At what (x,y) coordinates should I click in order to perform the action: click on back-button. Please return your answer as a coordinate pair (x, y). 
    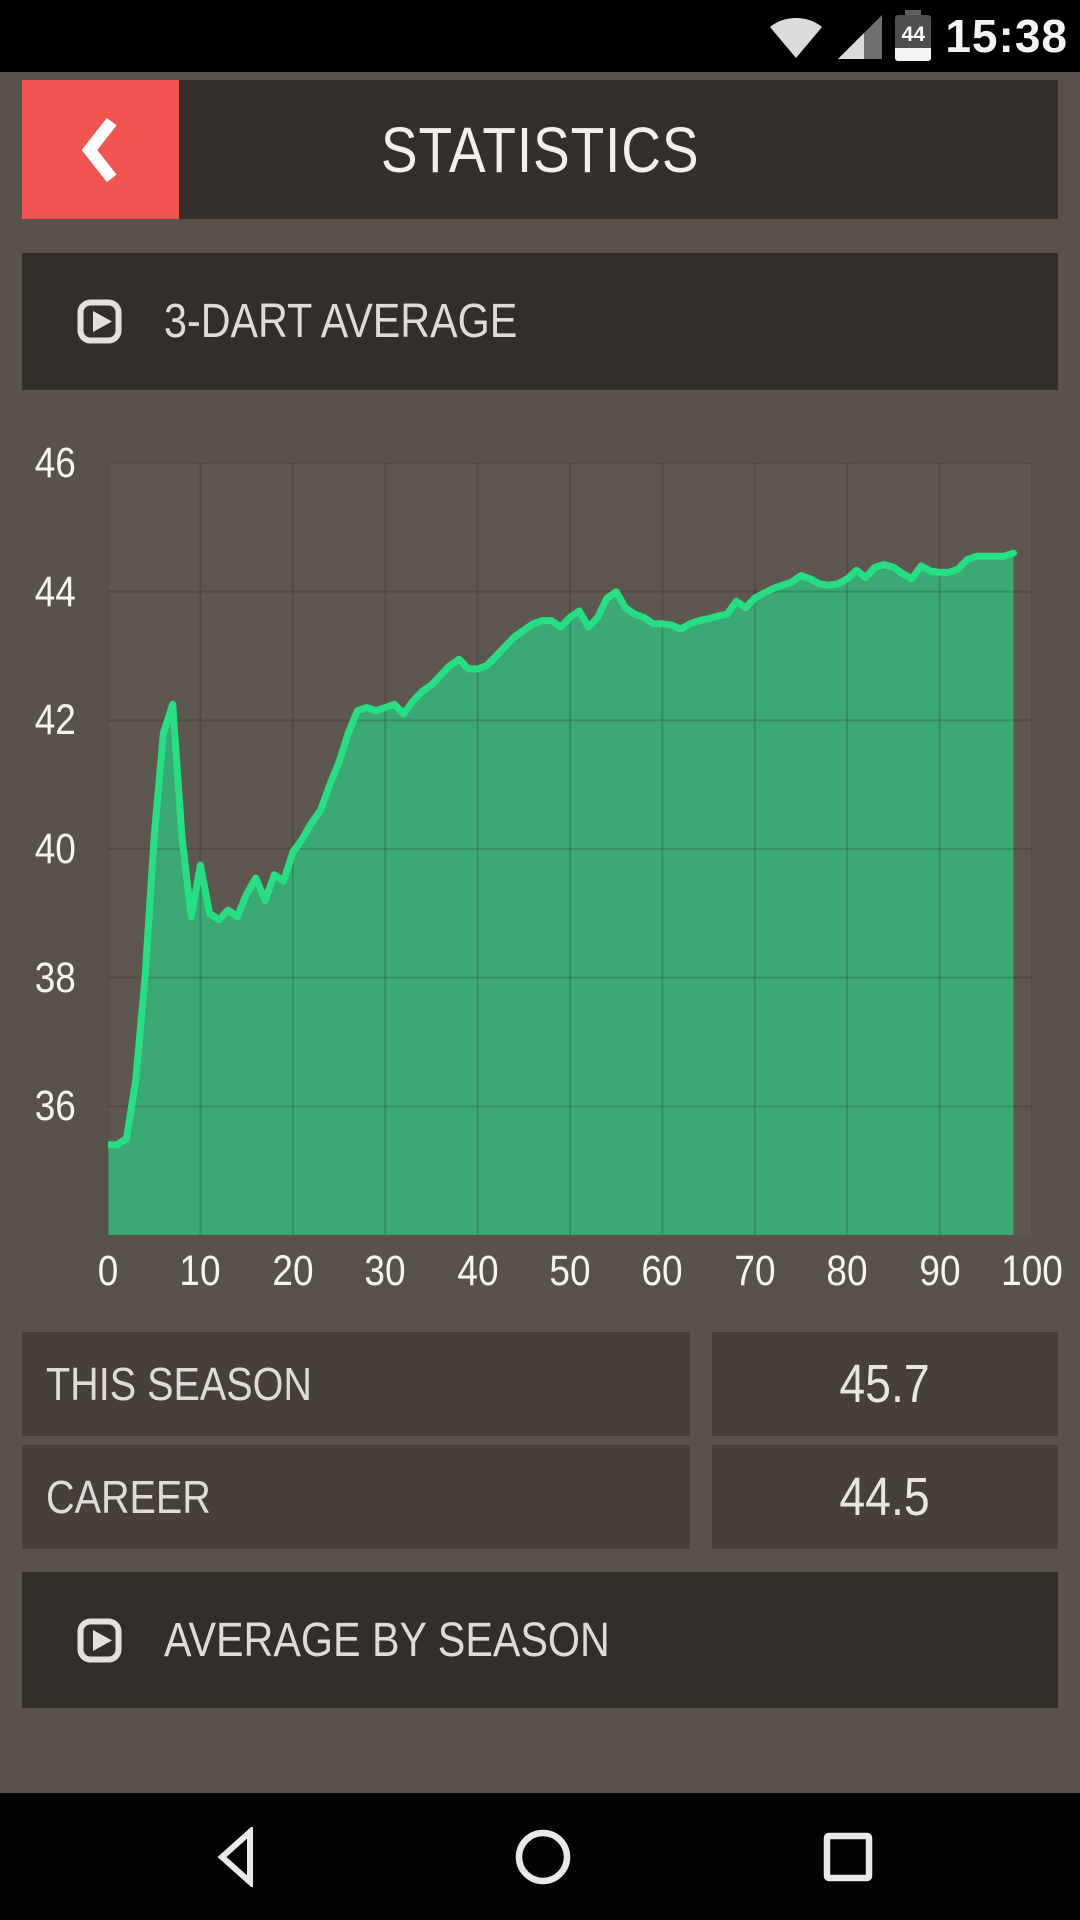
    Looking at the image, I should click on (100, 149).